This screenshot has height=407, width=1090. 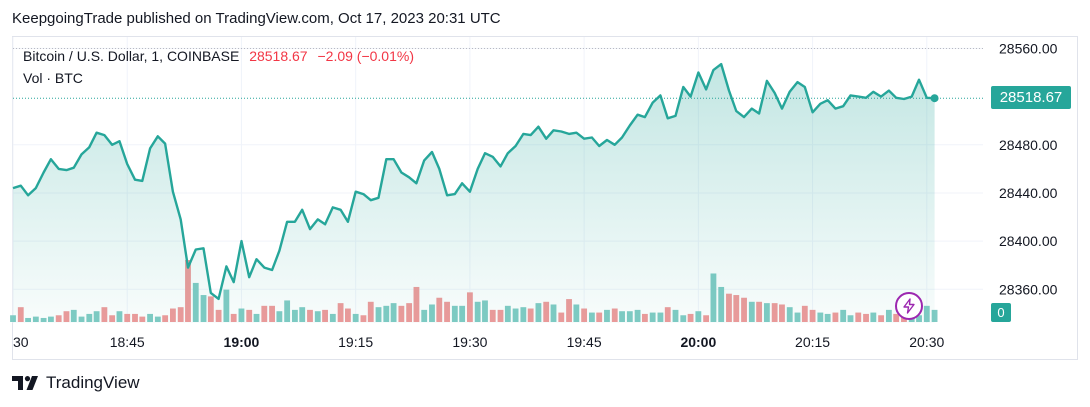 What do you see at coordinates (812, 342) in the screenshot?
I see `x-tick-label: 20:15` at bounding box center [812, 342].